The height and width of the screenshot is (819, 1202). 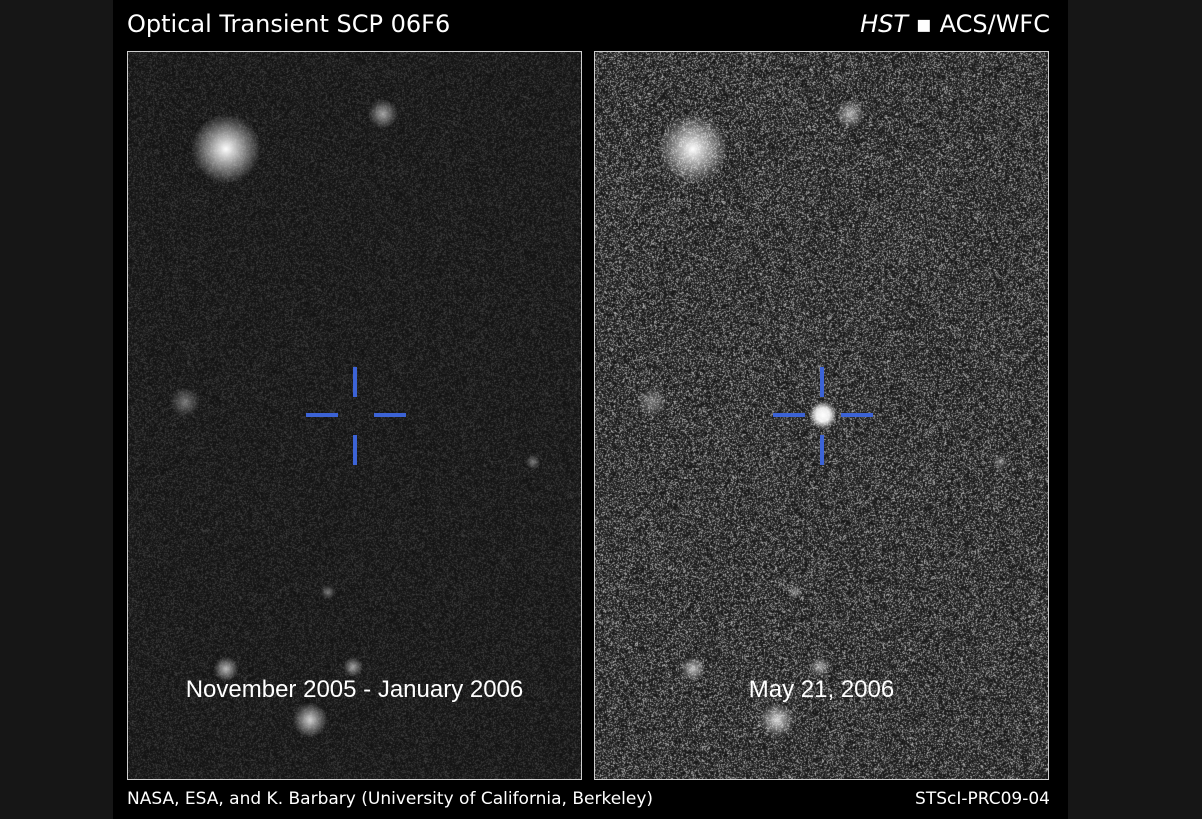 I want to click on release-id: STScI-PRC09-04, so click(x=982, y=799).